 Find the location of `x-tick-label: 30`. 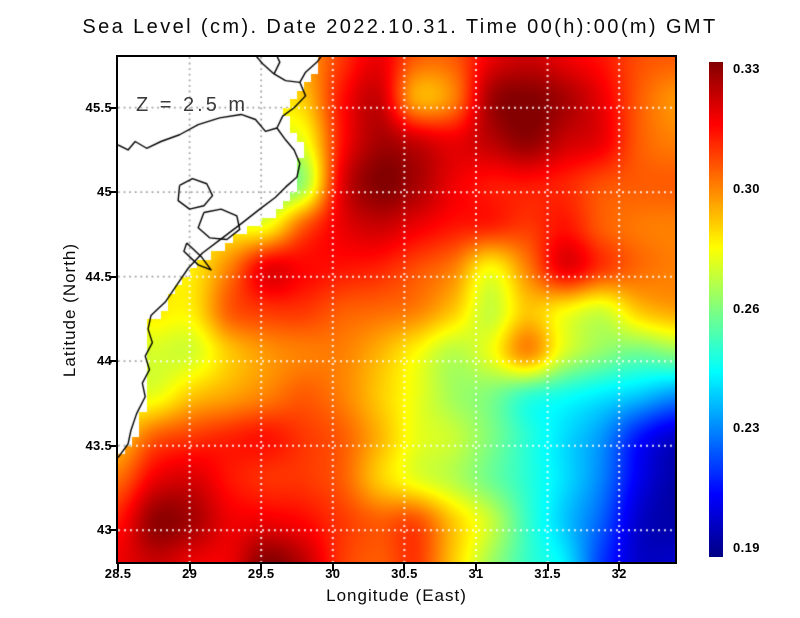

x-tick-label: 30 is located at coordinates (333, 573).